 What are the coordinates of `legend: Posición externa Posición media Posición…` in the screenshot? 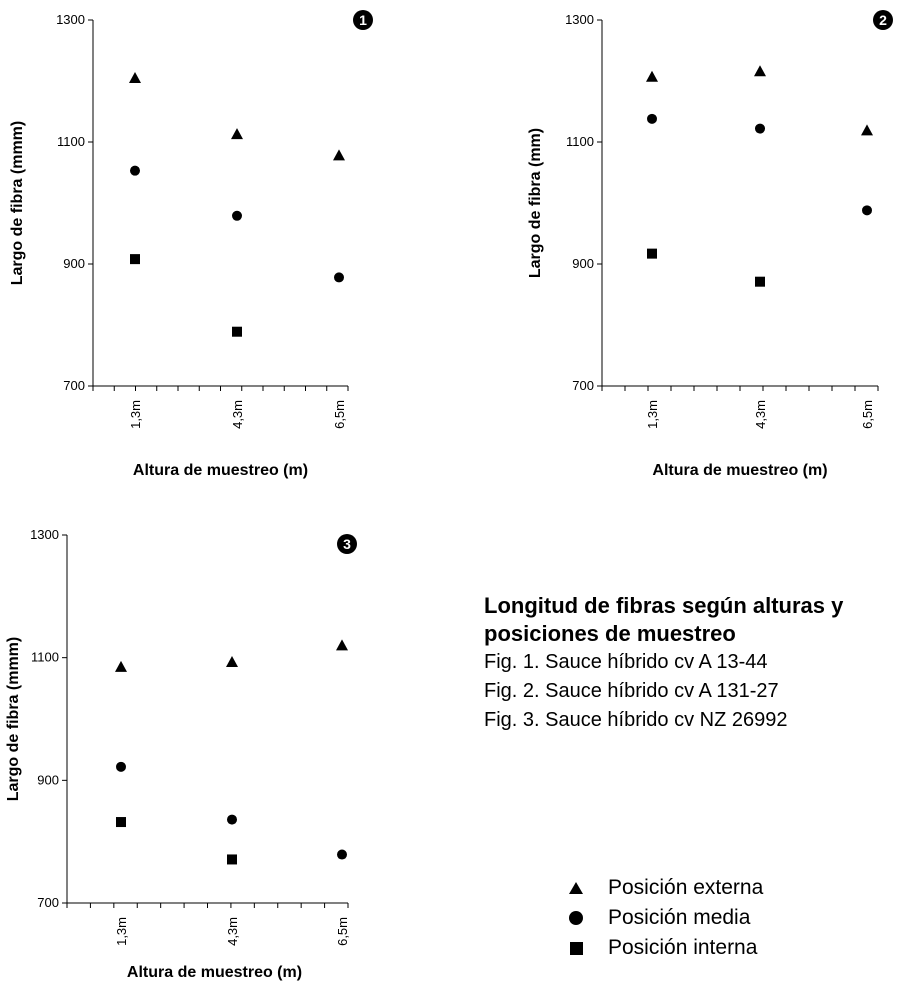 It's located at (664, 918).